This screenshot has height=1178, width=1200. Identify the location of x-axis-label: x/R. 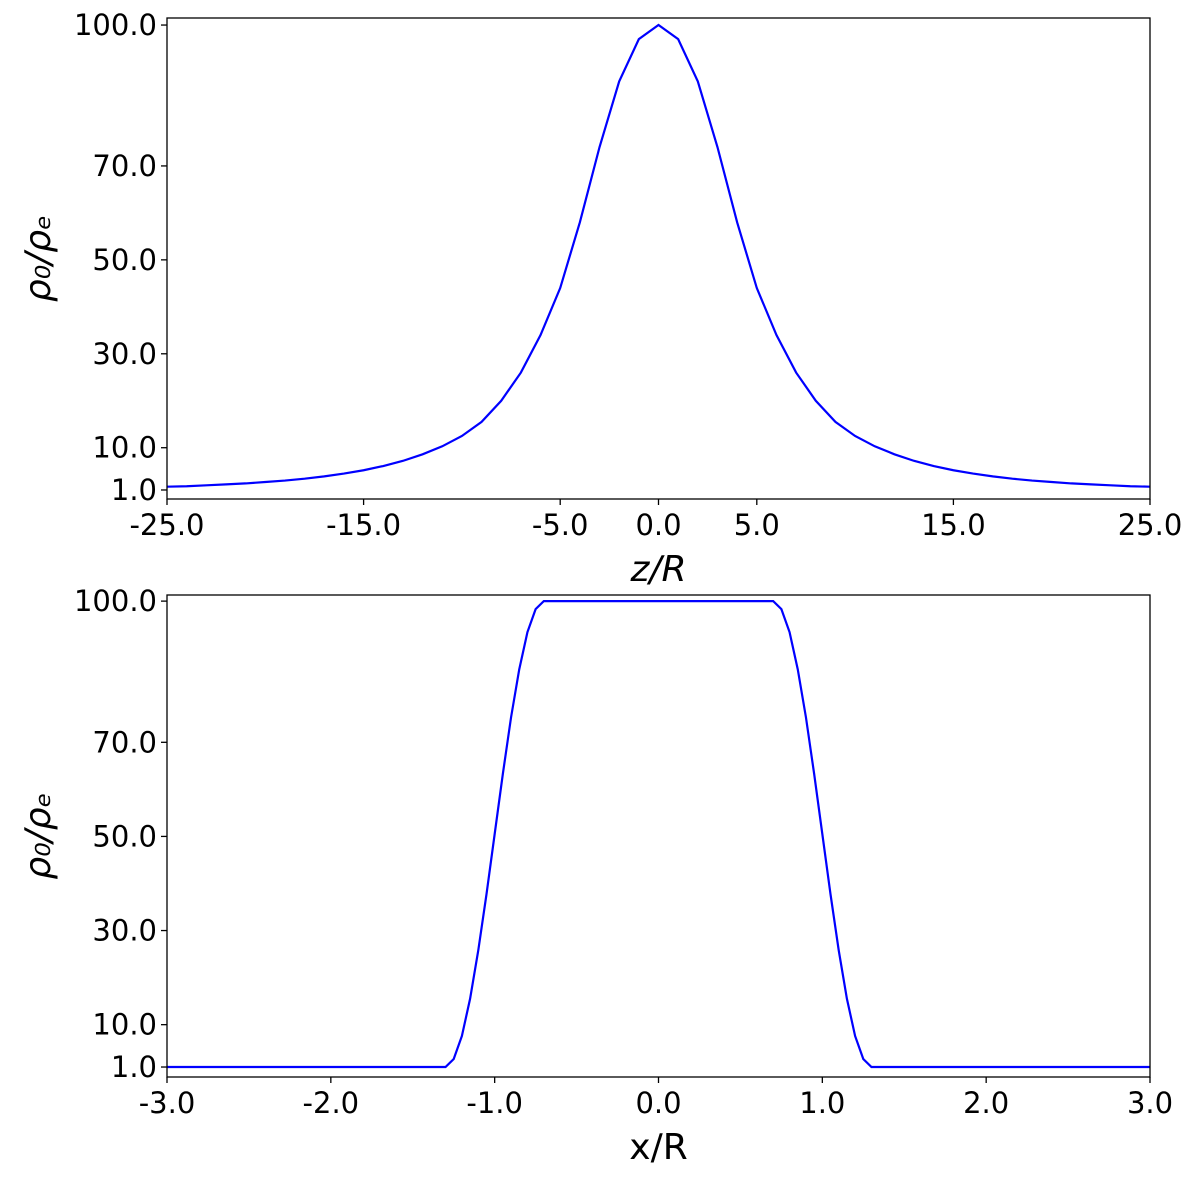
(658, 1147).